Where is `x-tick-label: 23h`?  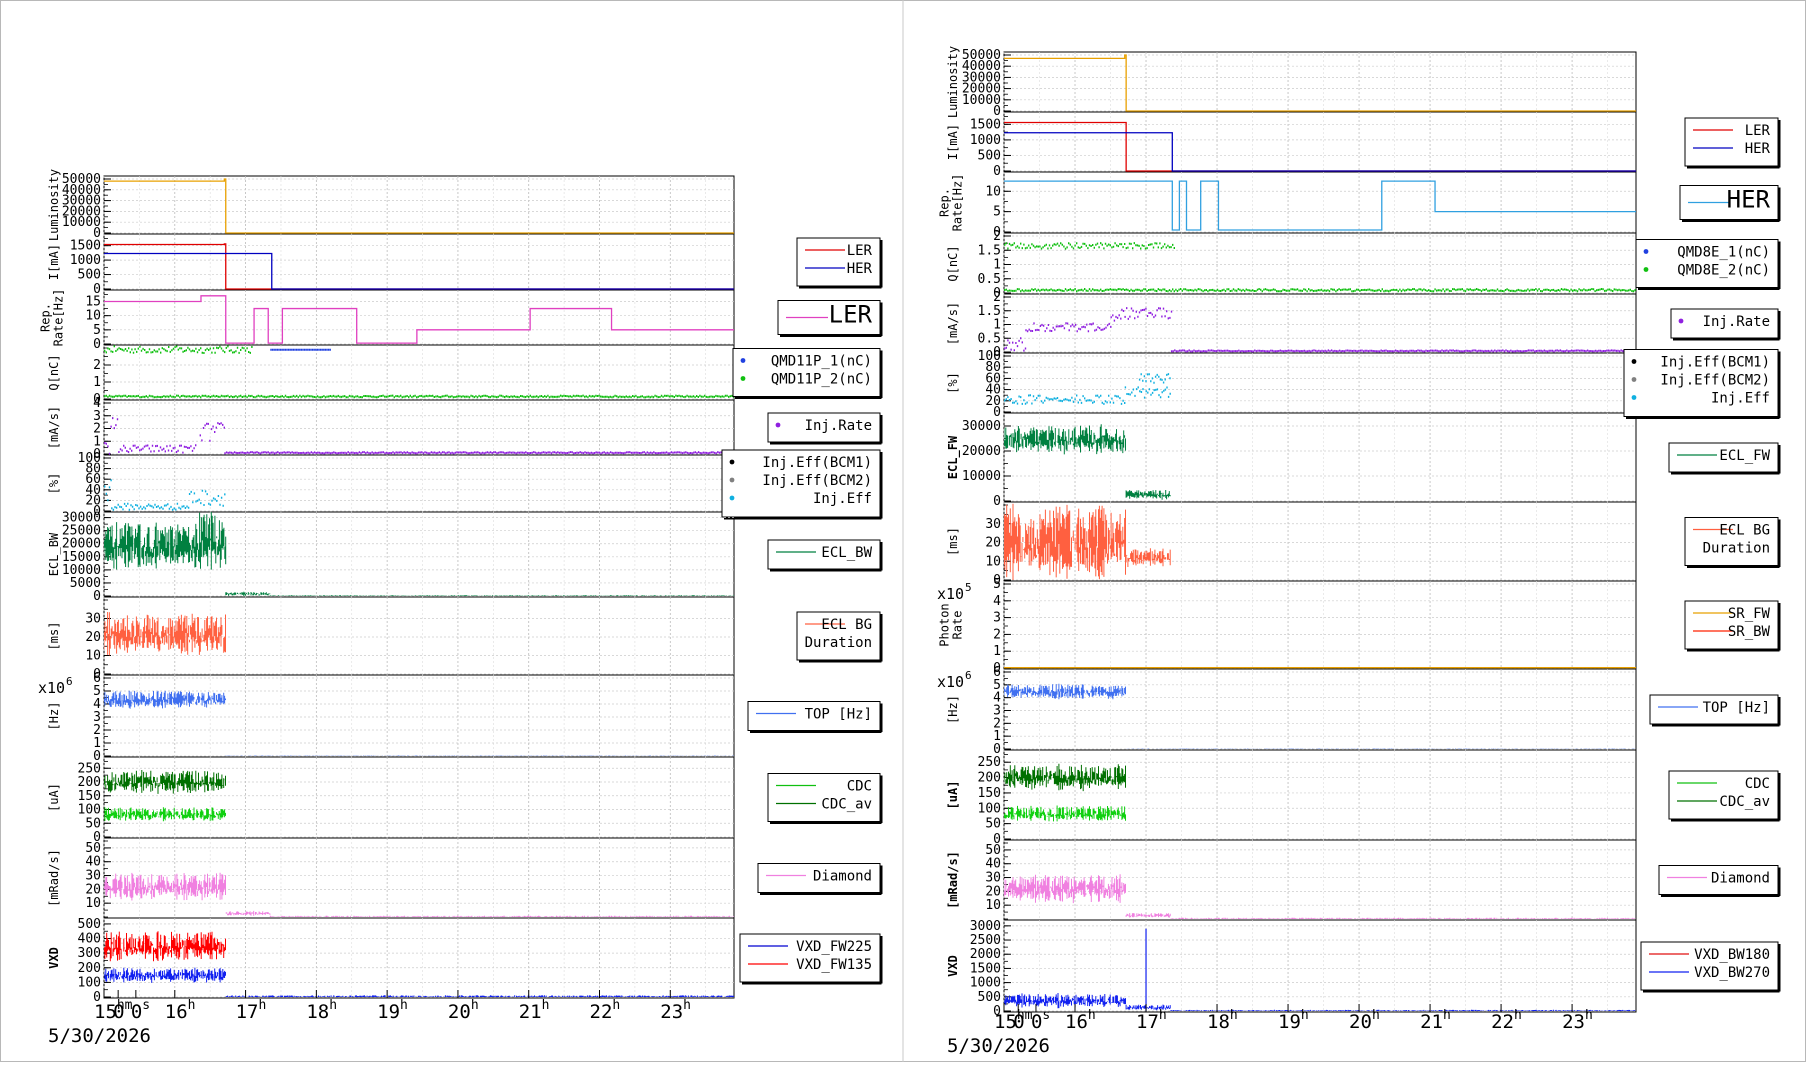 x-tick-label: 23h is located at coordinates (1577, 1020).